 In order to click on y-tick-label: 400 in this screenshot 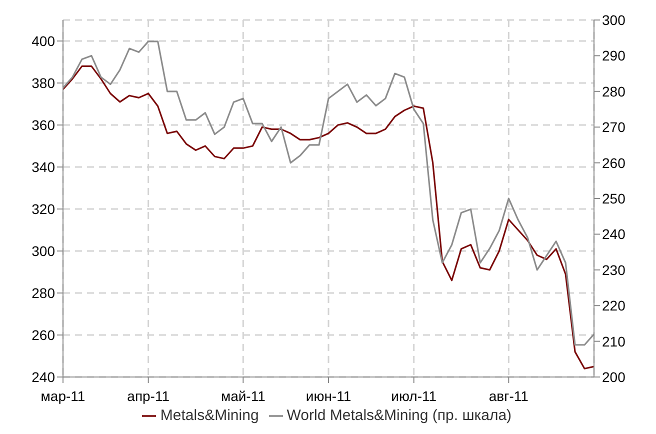, I will do `click(44, 40)`.